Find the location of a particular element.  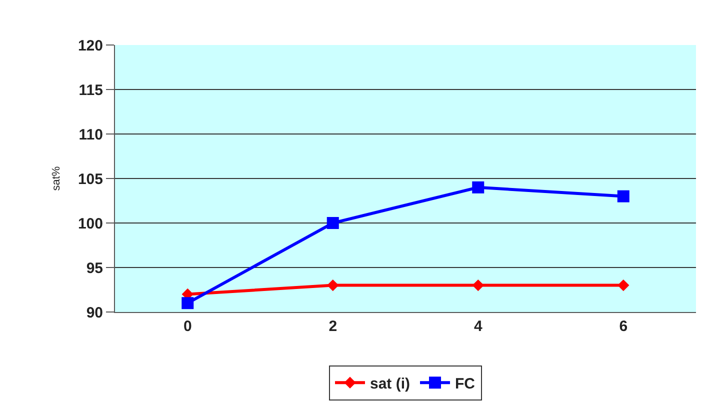

y-tick-label: 120 is located at coordinates (90, 45).